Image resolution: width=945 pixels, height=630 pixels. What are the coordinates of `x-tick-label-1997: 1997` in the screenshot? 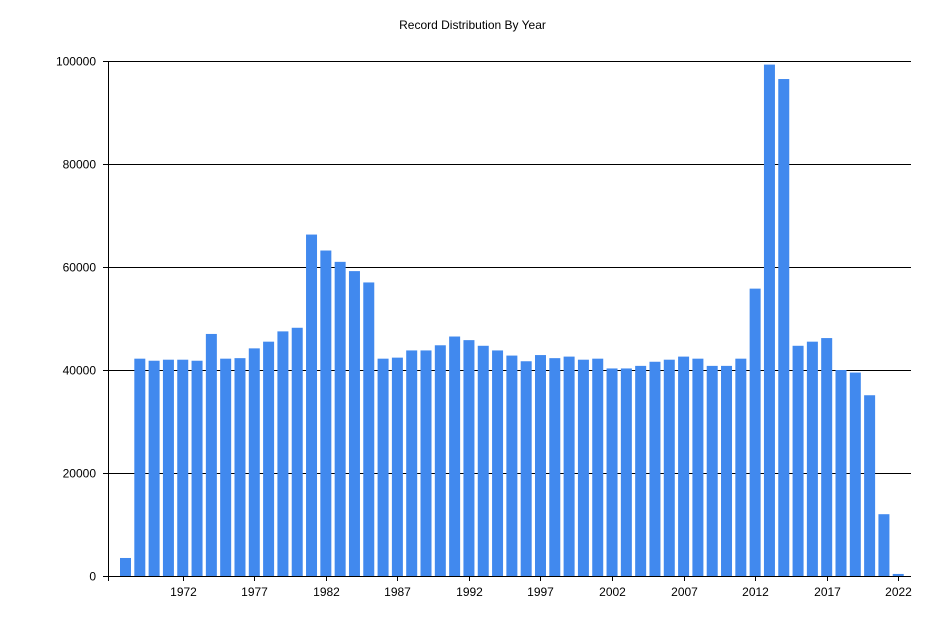 It's located at (540, 592).